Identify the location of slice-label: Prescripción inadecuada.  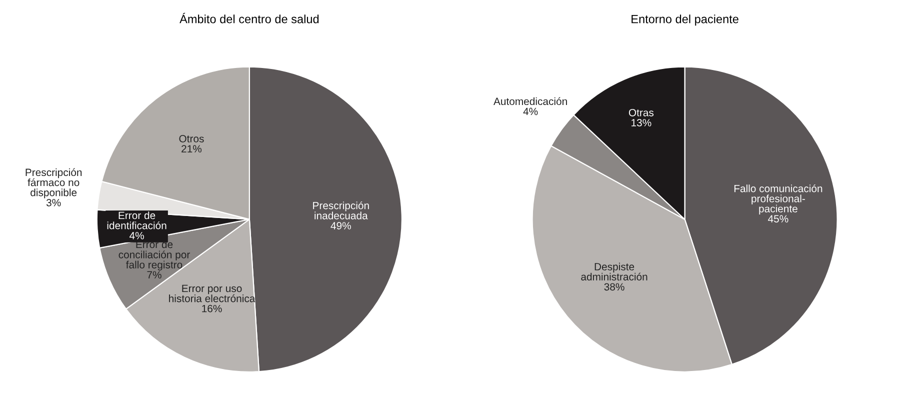
(341, 210).